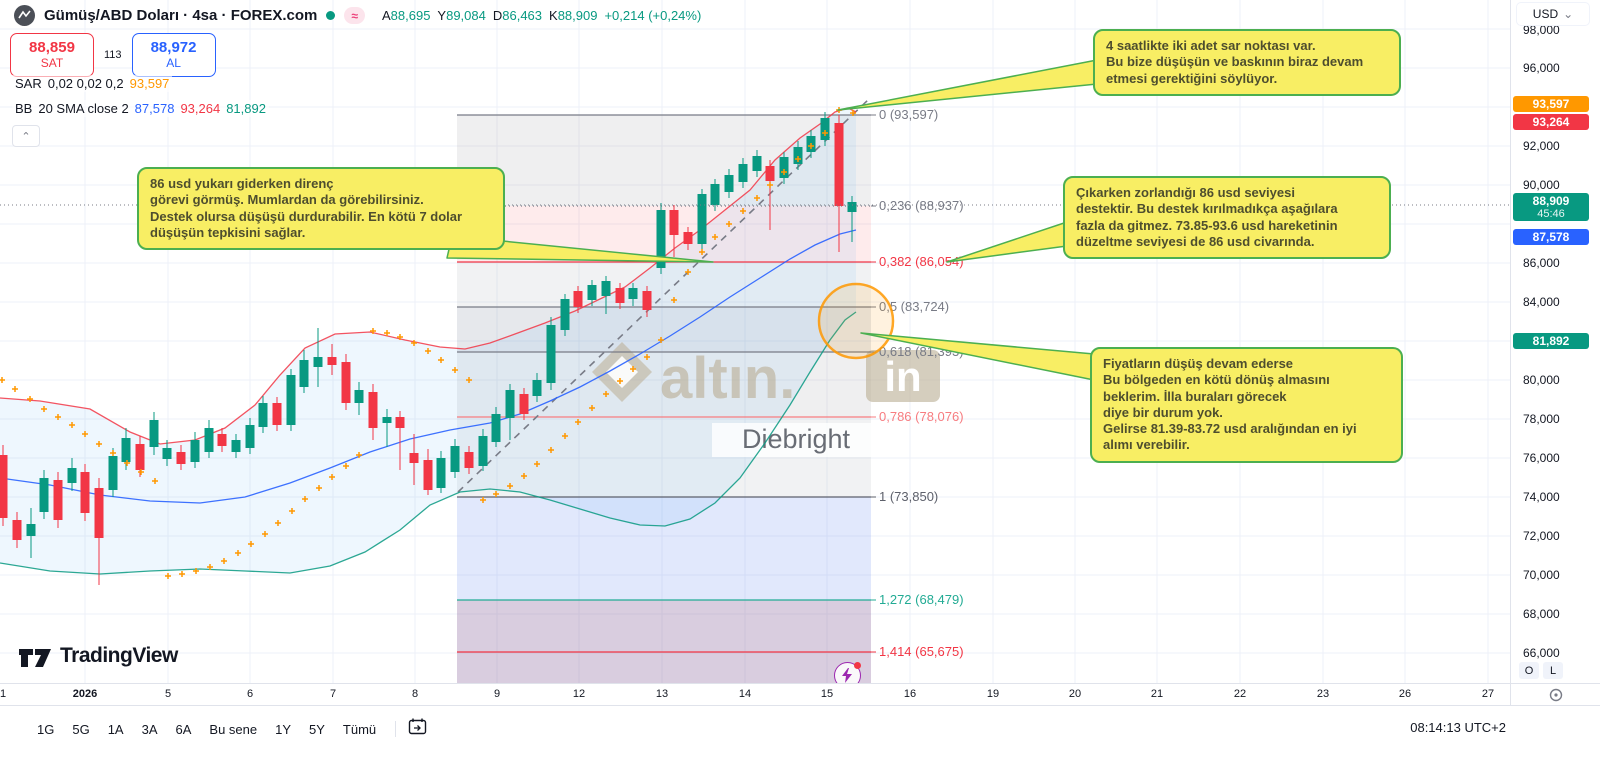 The width and height of the screenshot is (1600, 761). I want to click on range-button-tümü: Tümü, so click(359, 729).